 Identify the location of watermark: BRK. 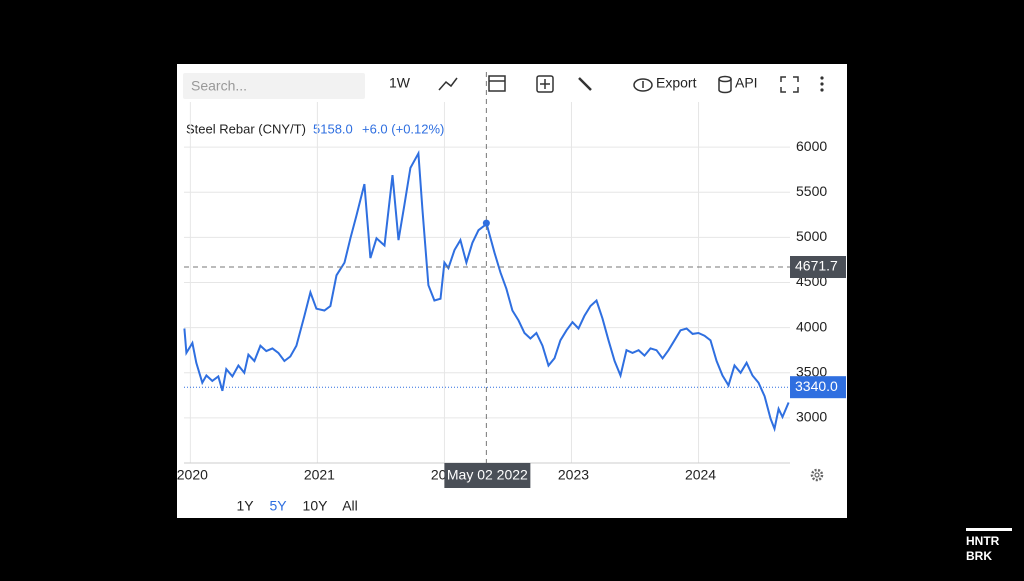
(979, 556).